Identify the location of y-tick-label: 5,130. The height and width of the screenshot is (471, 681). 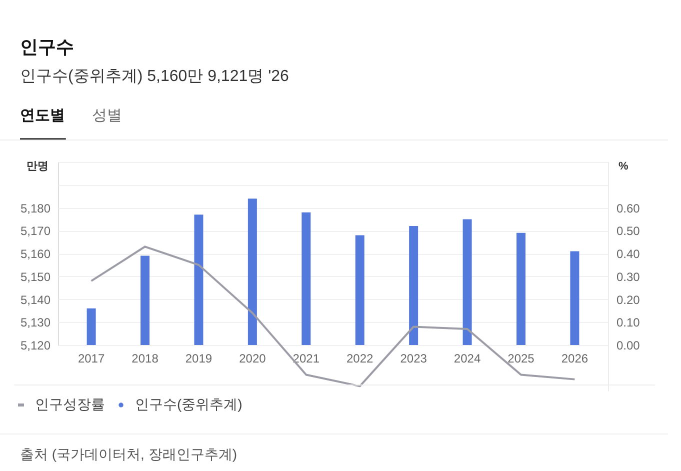
(35, 323).